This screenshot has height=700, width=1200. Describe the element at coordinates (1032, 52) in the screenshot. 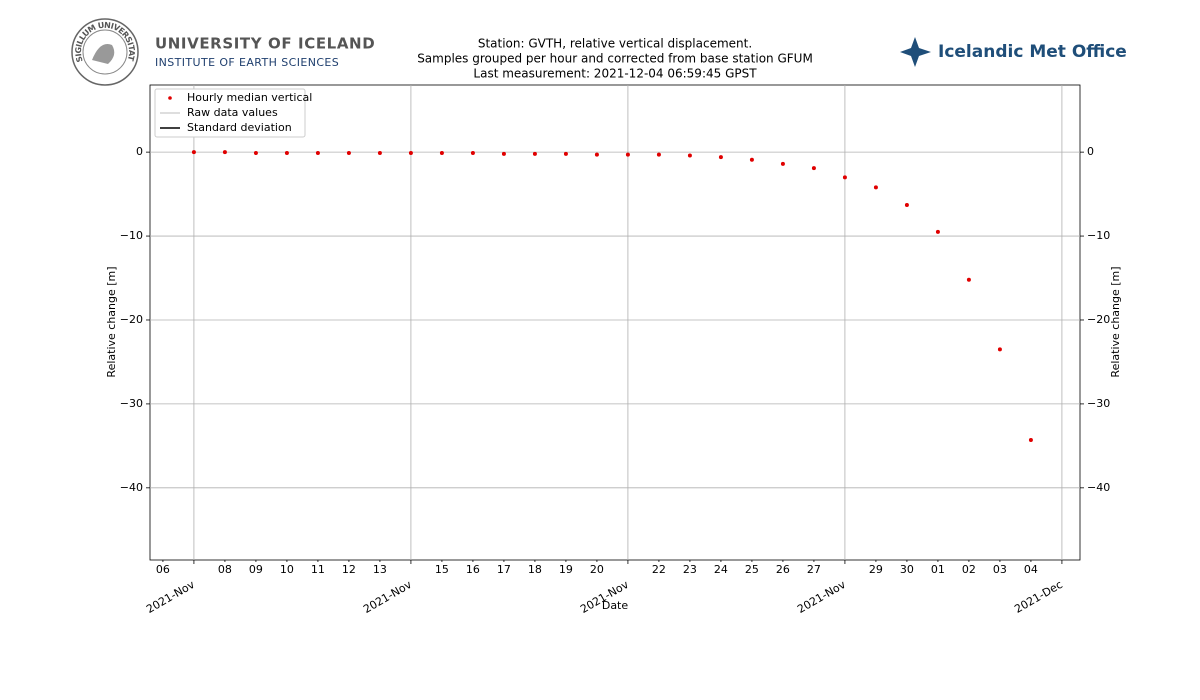

I see `met-office-name: Icelandic Met Office` at that location.